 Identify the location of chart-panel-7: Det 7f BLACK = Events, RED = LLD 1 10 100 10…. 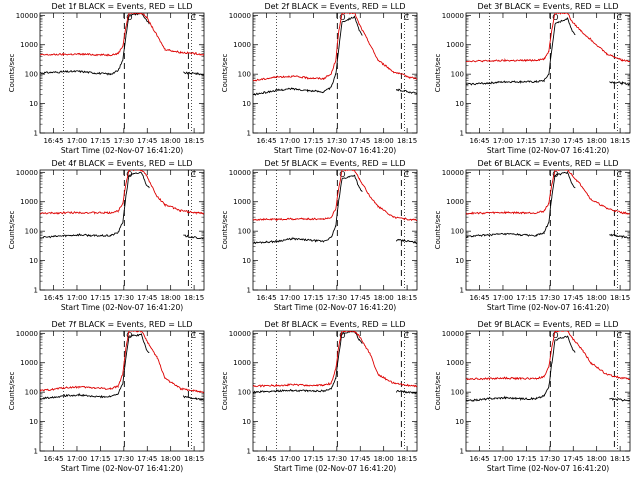
(106, 396).